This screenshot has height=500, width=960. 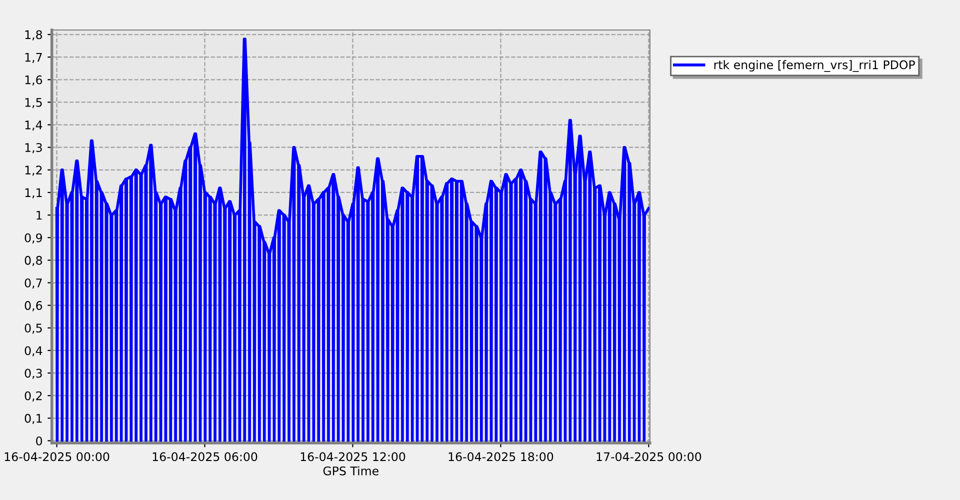 What do you see at coordinates (39, 215) in the screenshot?
I see `y-tick-label: 1` at bounding box center [39, 215].